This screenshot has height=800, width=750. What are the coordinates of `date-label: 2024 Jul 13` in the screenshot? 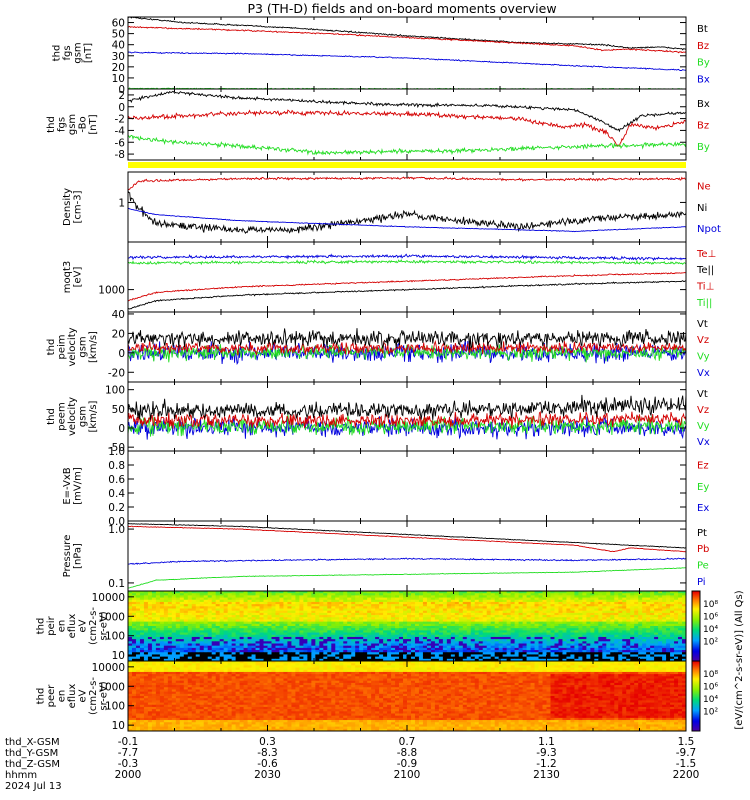 It's located at (33, 786).